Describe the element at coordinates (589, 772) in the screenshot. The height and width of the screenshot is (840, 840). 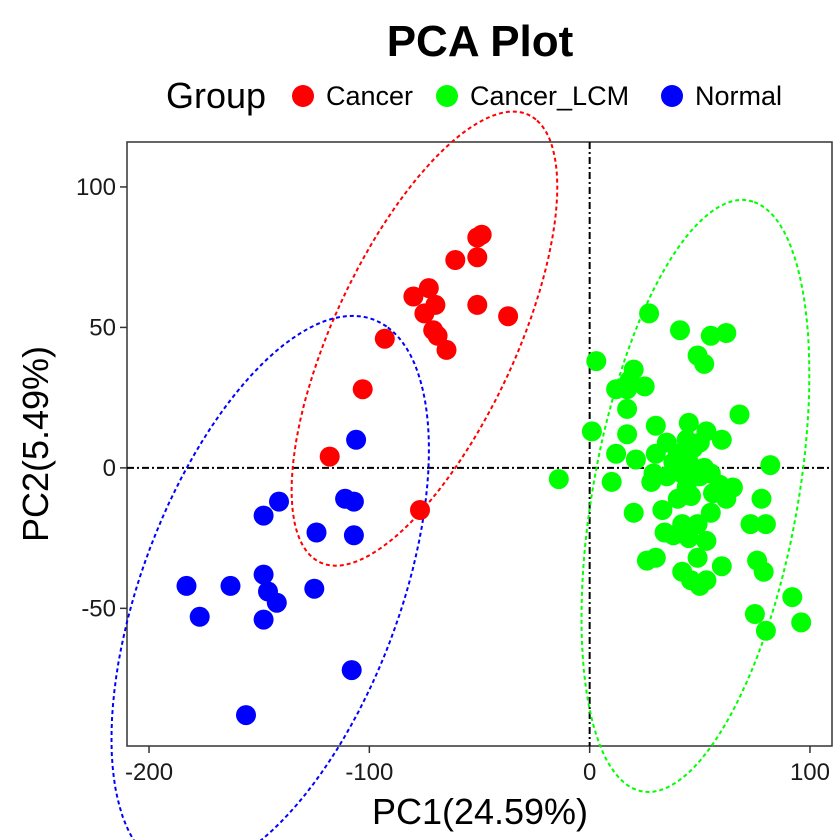
I see `x-tick-label: 0` at that location.